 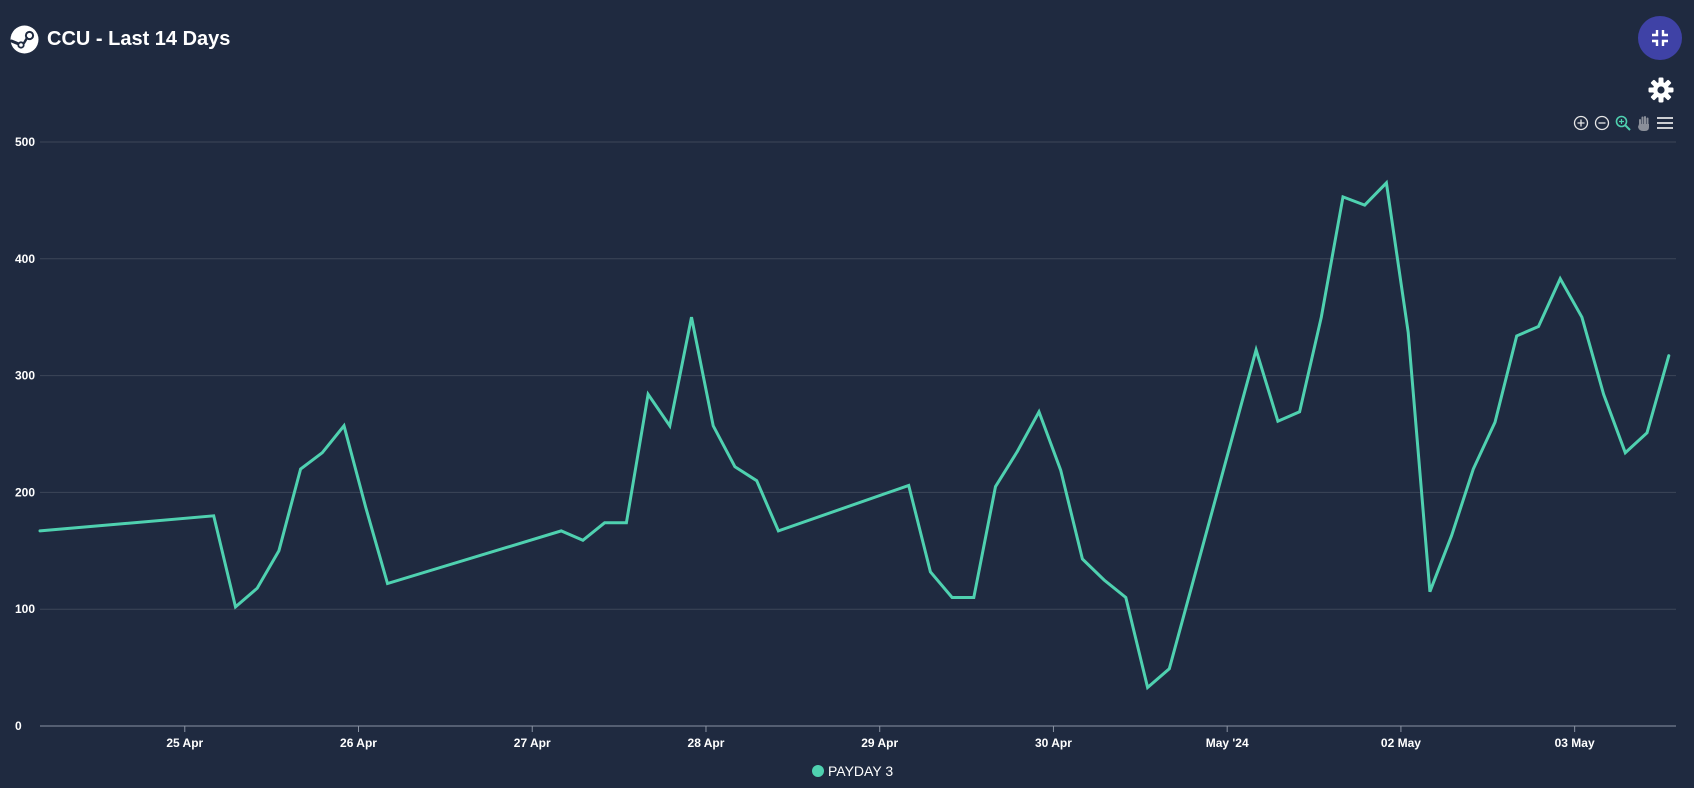 I want to click on collapse-icon, so click(x=1660, y=38).